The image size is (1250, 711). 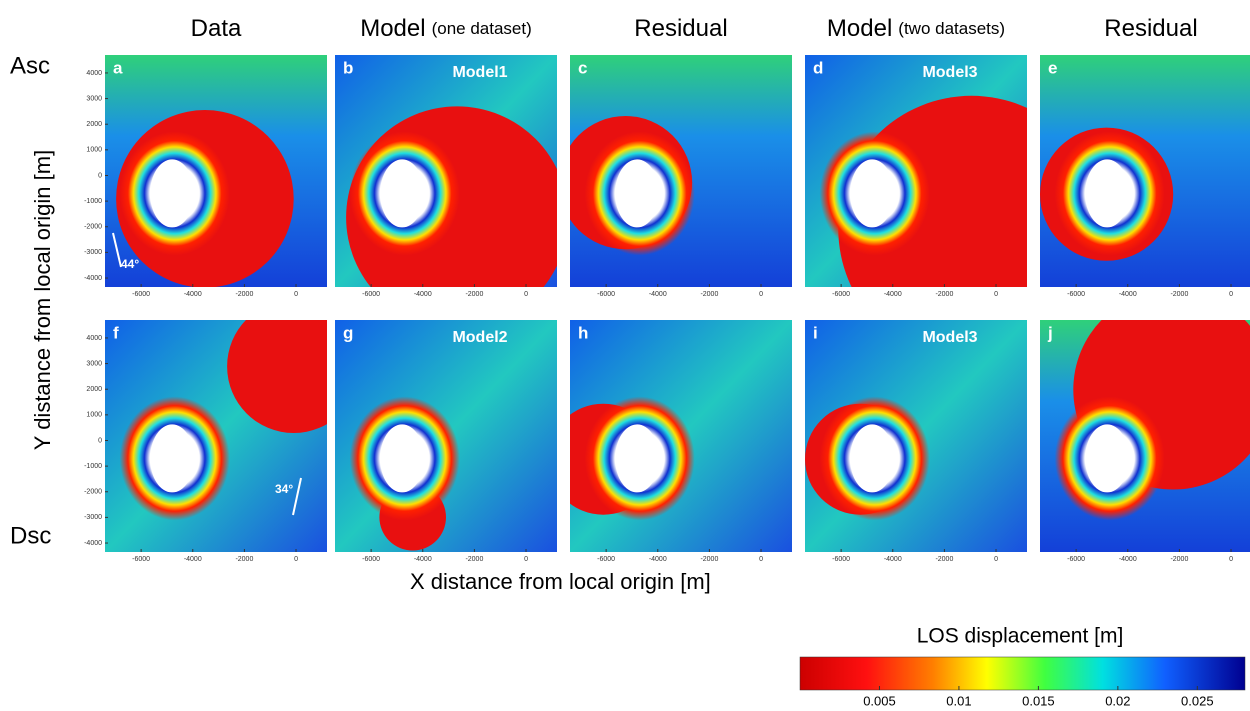 I want to click on column-title-main: Data, so click(x=216, y=28).